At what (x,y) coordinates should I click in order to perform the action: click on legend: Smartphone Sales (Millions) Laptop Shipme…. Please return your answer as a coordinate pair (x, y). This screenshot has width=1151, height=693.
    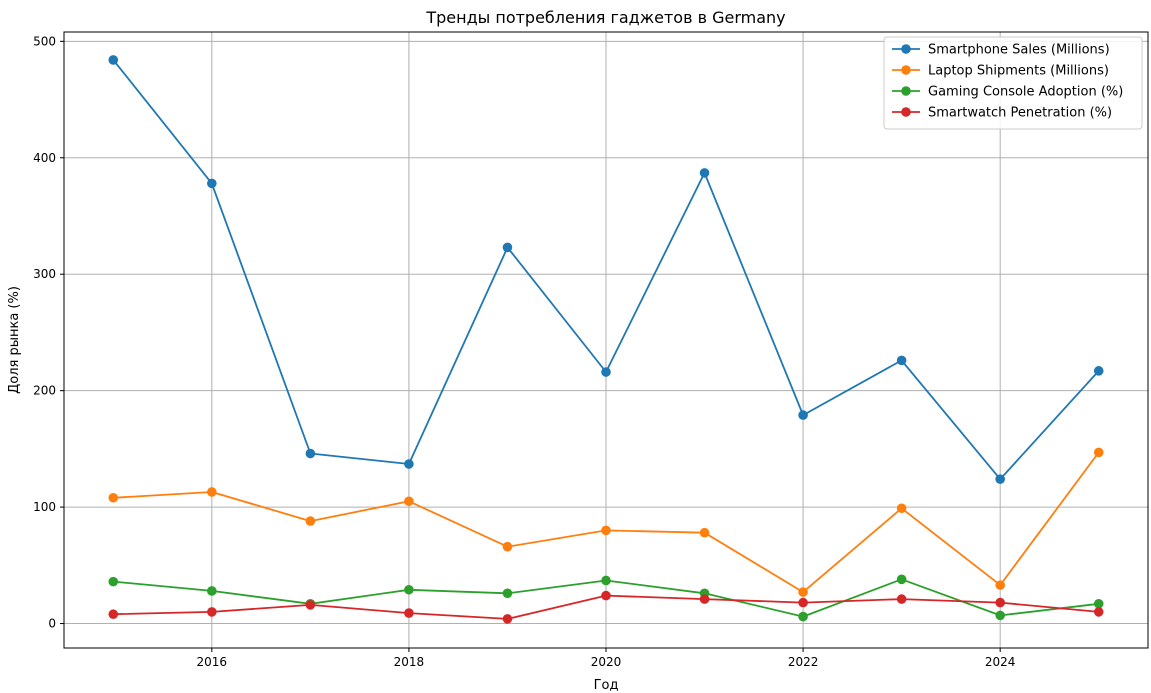
    Looking at the image, I should click on (1013, 83).